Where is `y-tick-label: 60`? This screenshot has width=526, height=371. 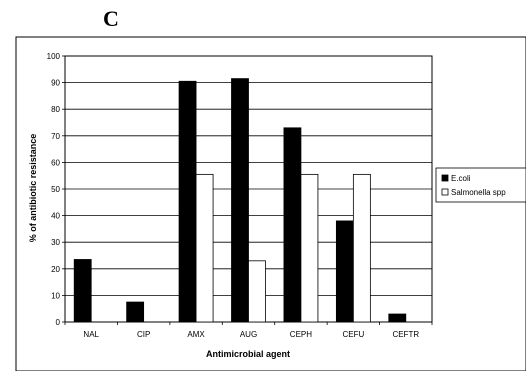 y-tick-label: 60 is located at coordinates (55, 162).